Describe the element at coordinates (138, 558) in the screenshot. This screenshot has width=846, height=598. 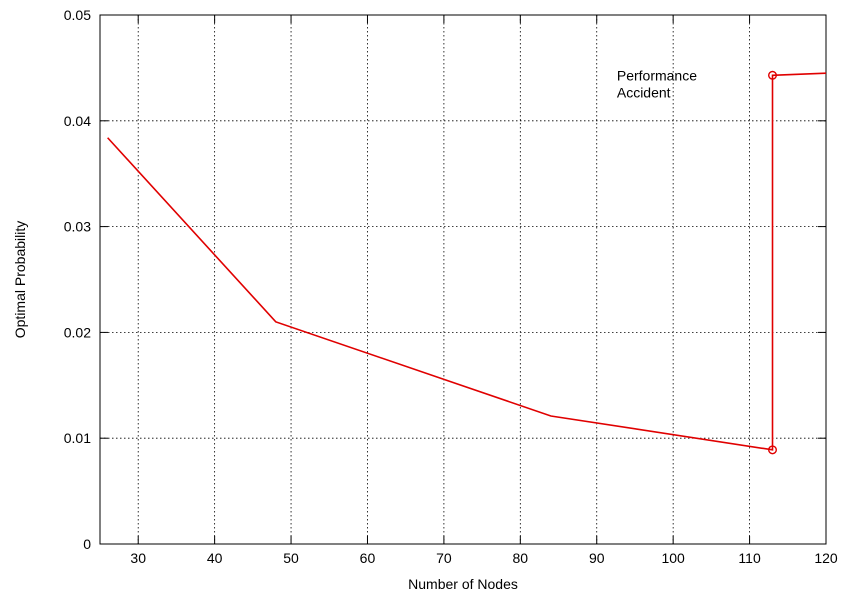
I see `x-tick-label: 30` at that location.